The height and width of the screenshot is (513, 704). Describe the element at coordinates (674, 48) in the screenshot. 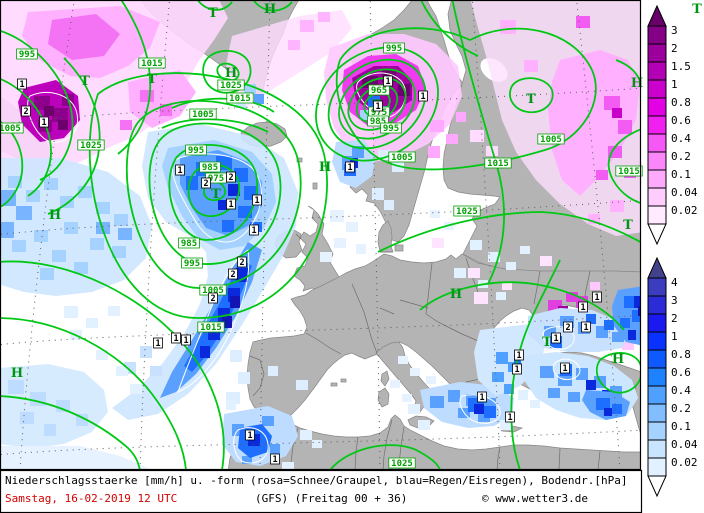

I see `snow-legend-tick-label: 2` at that location.